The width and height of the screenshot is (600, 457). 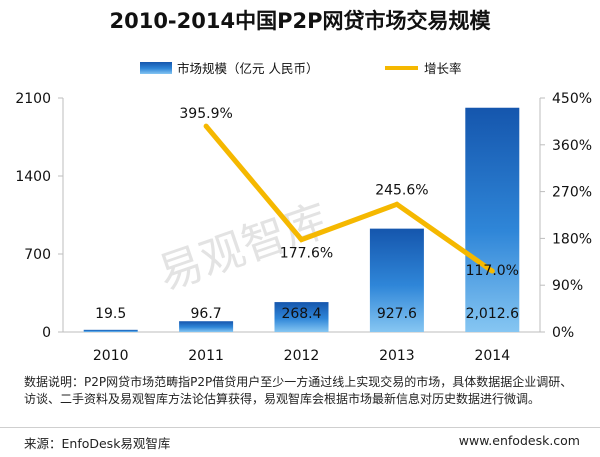 I want to click on x-ticks: 2010 2011 2012 2013 2014, so click(x=301, y=356).